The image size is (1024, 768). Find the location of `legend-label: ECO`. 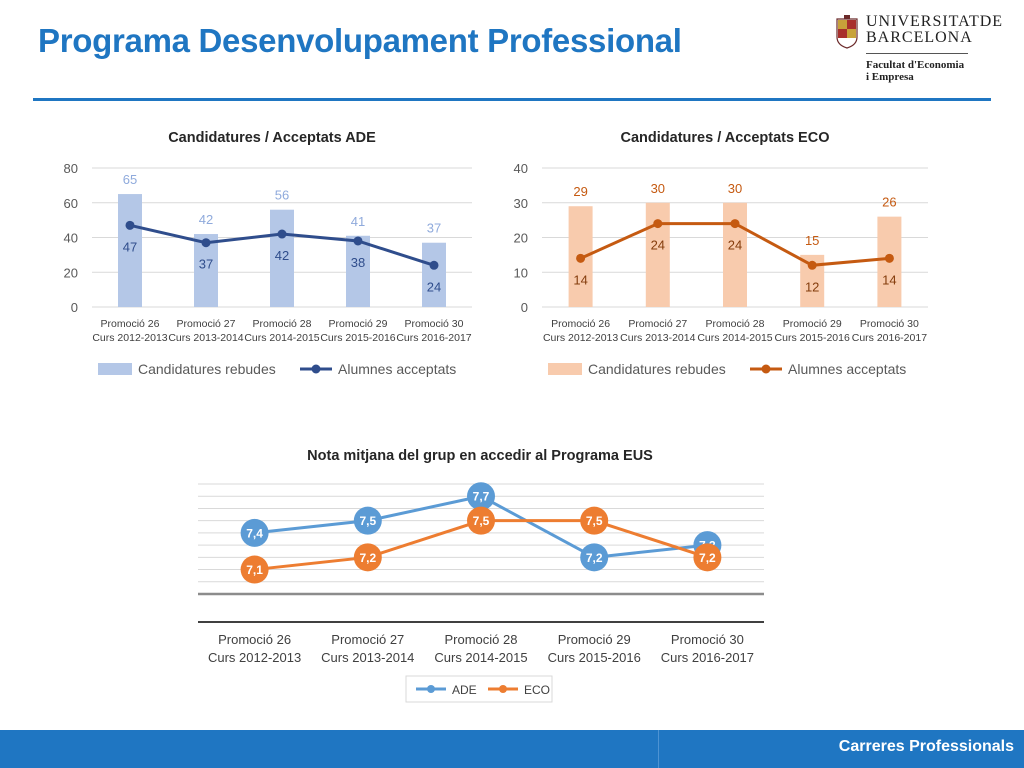

legend-label: ECO is located at coordinates (537, 690).